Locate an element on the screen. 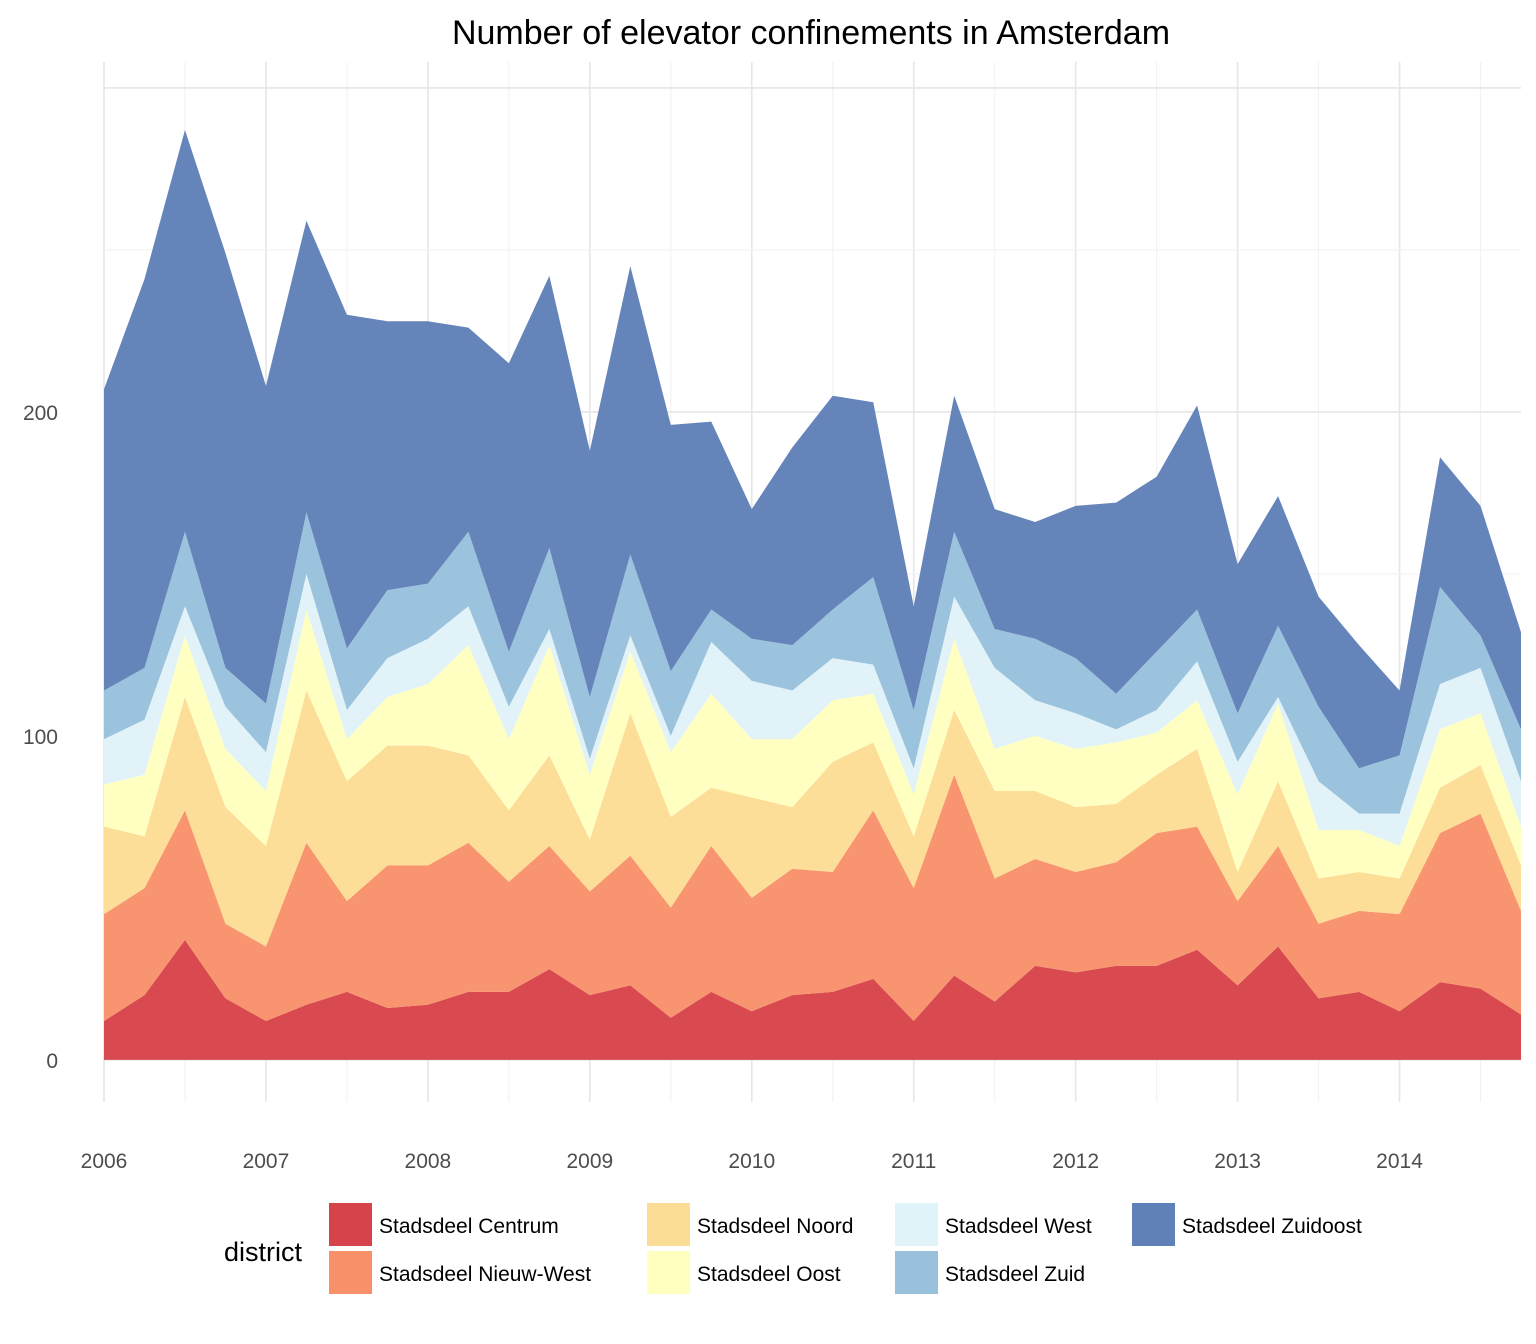 This screenshot has width=1536, height=1344. x-tick-label: 2006 is located at coordinates (104, 1161).